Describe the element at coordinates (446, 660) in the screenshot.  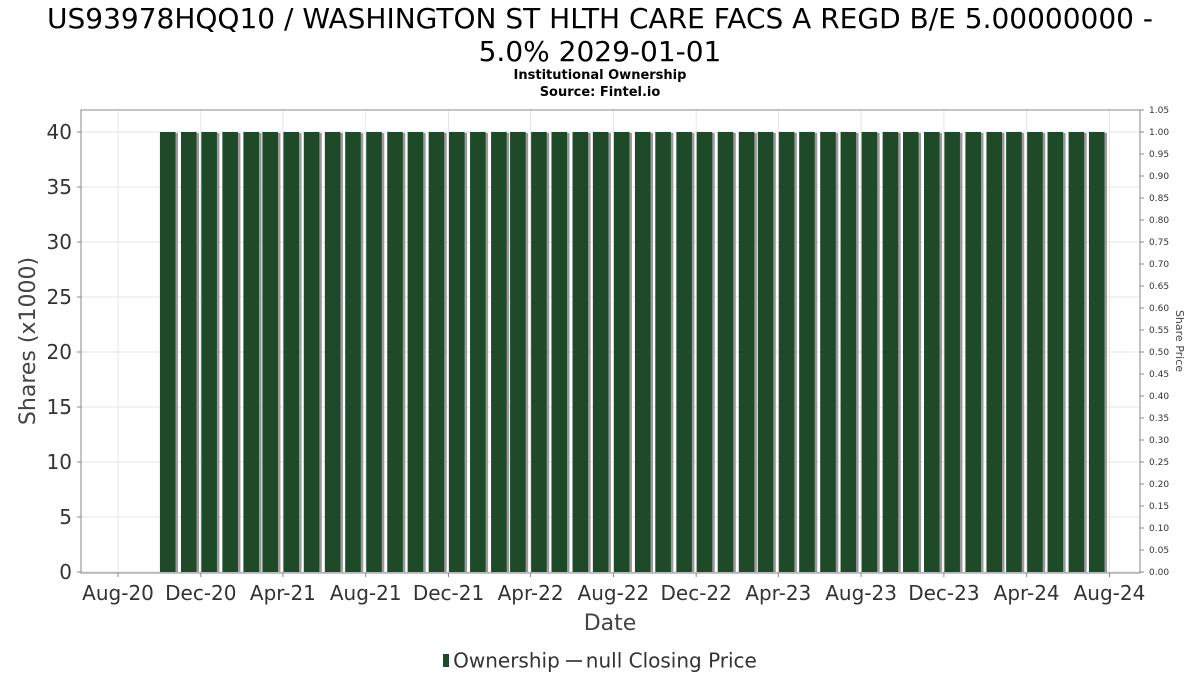
I see `legend-ownership-swatch` at that location.